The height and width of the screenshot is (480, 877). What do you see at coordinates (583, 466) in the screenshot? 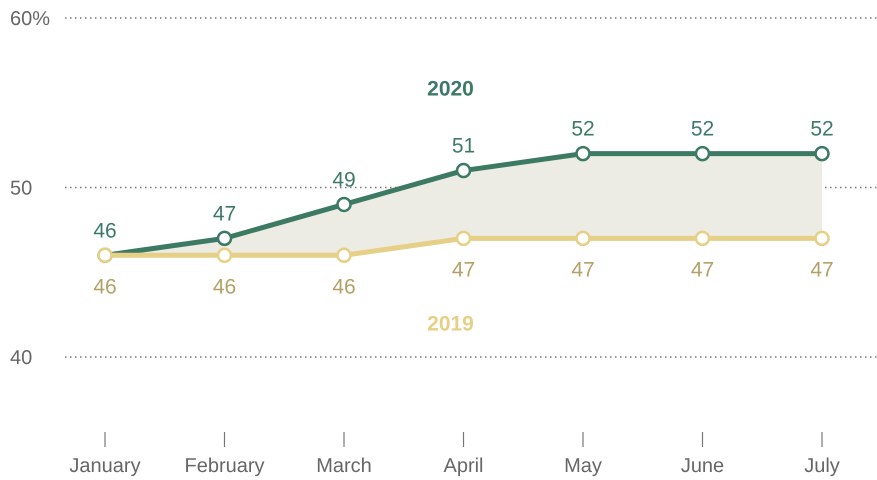
I see `x-tick-label: May` at bounding box center [583, 466].